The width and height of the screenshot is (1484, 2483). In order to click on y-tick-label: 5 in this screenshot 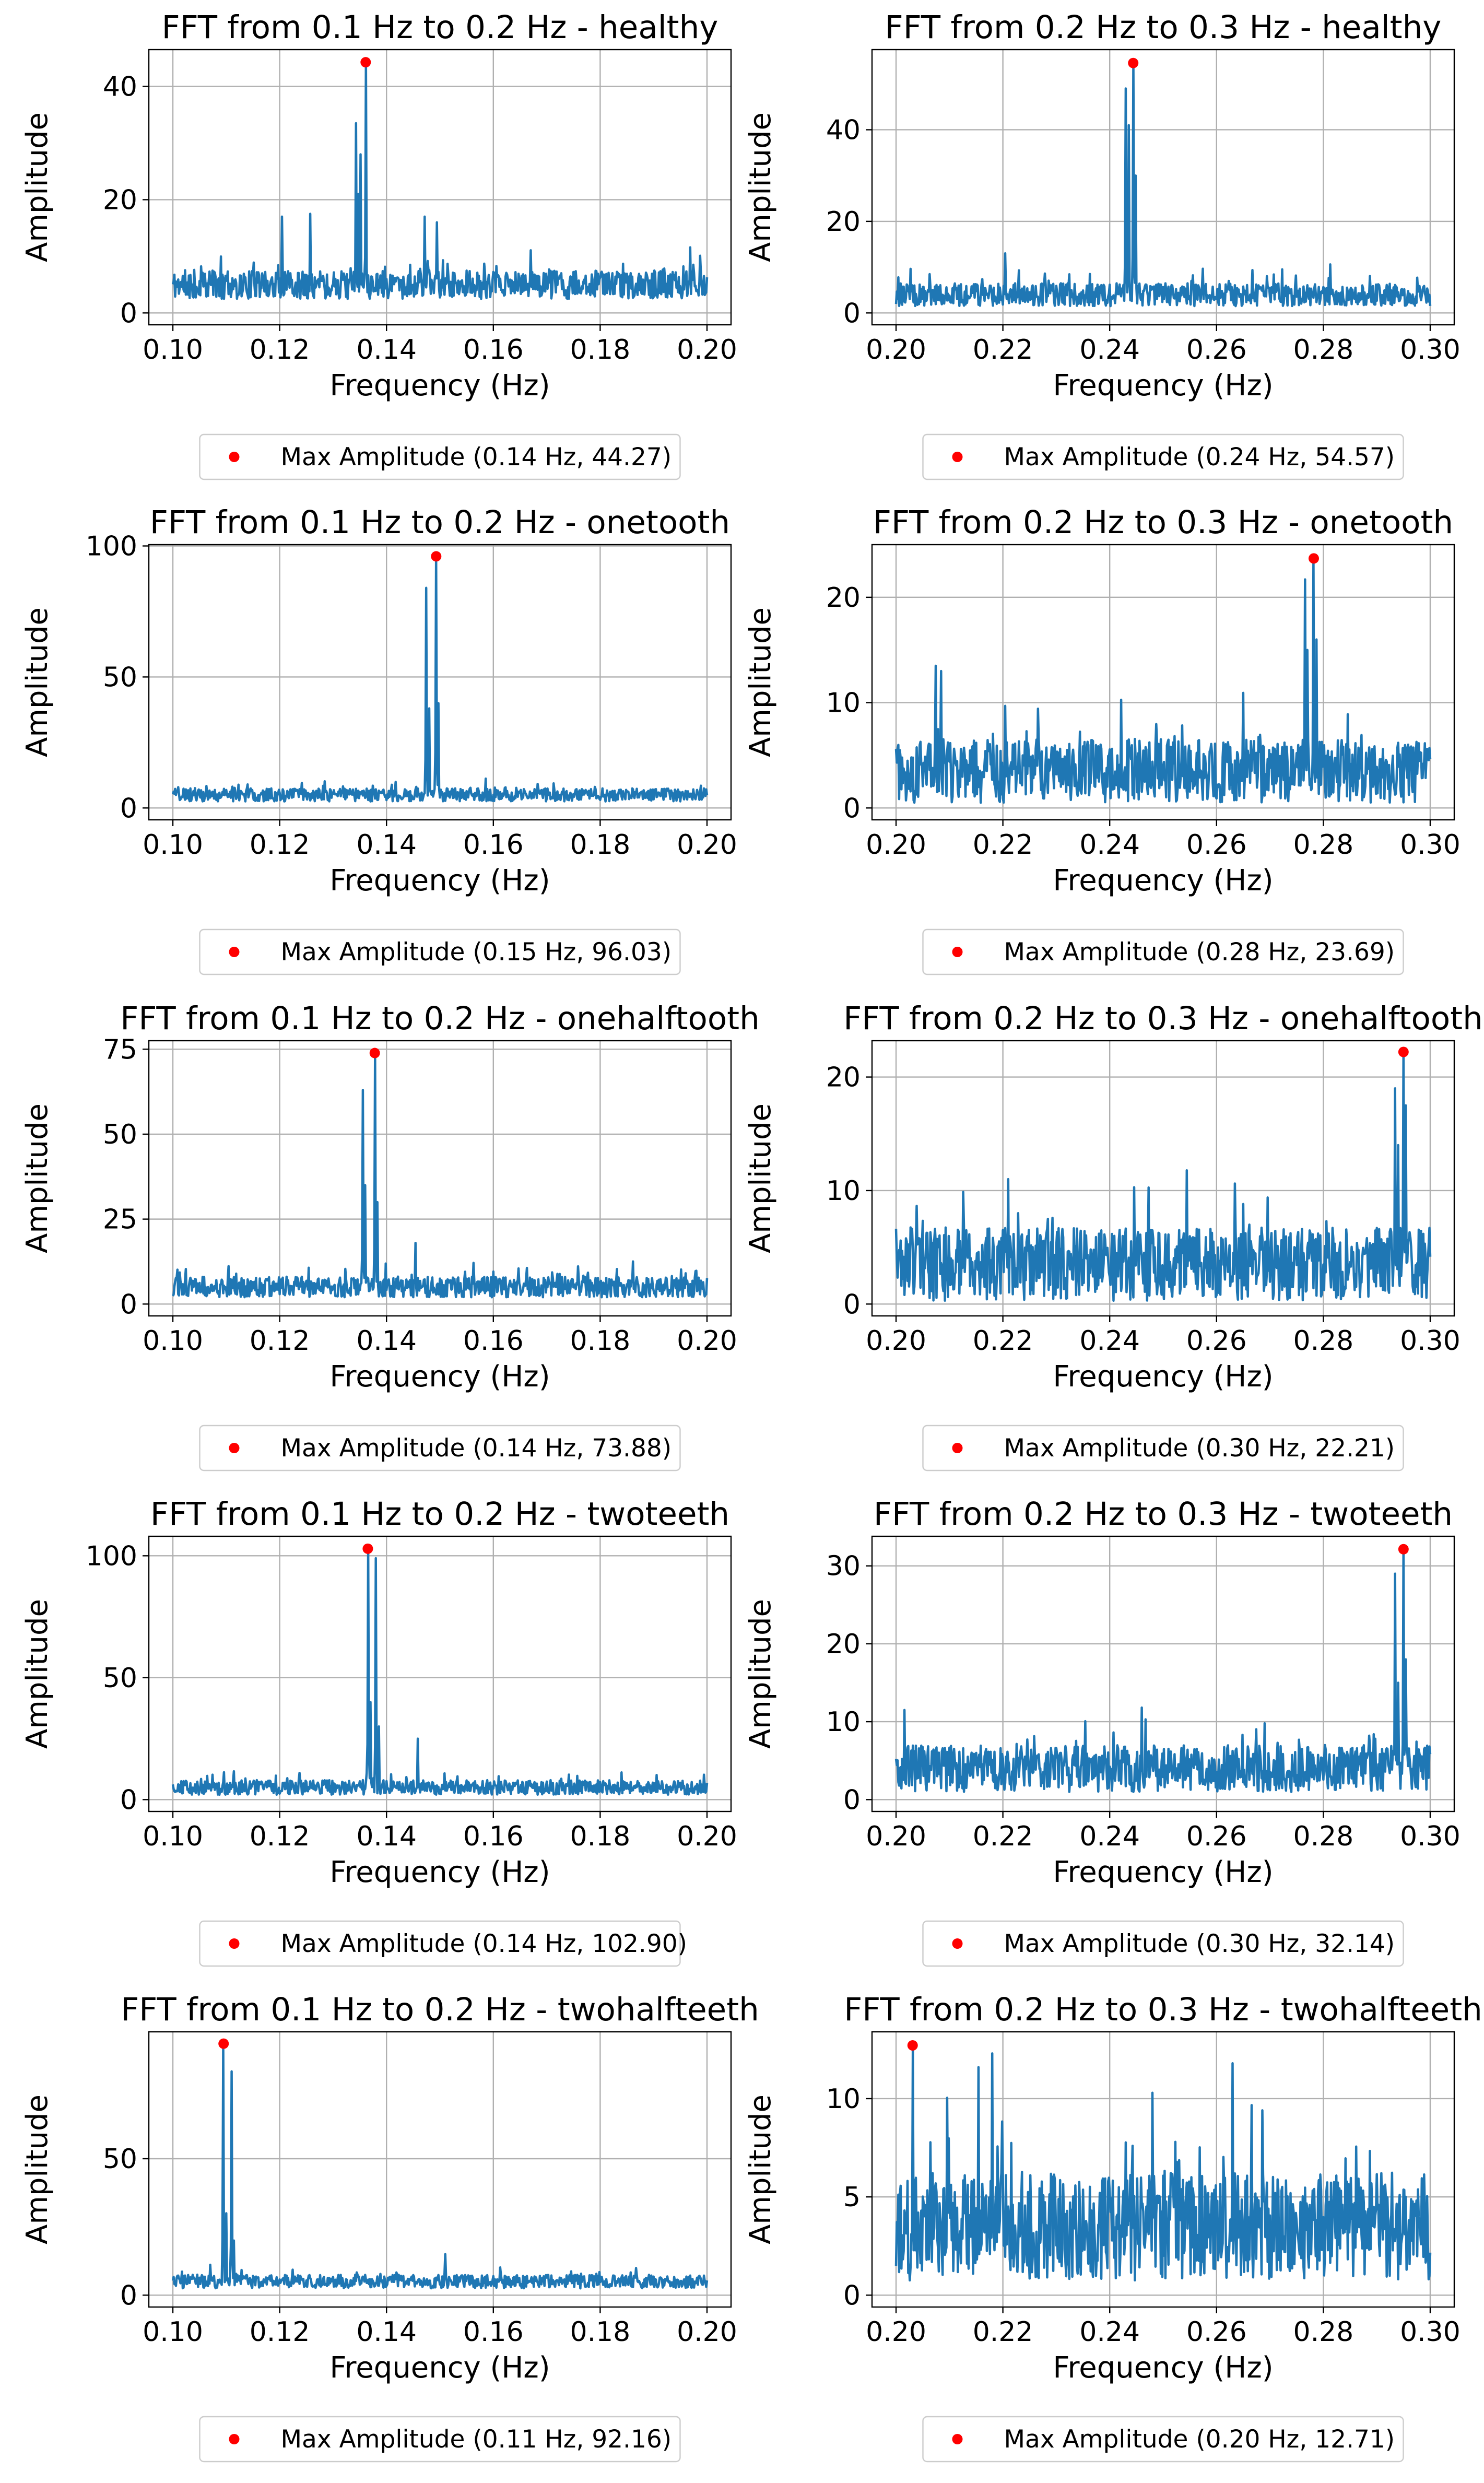, I will do `click(852, 2197)`.